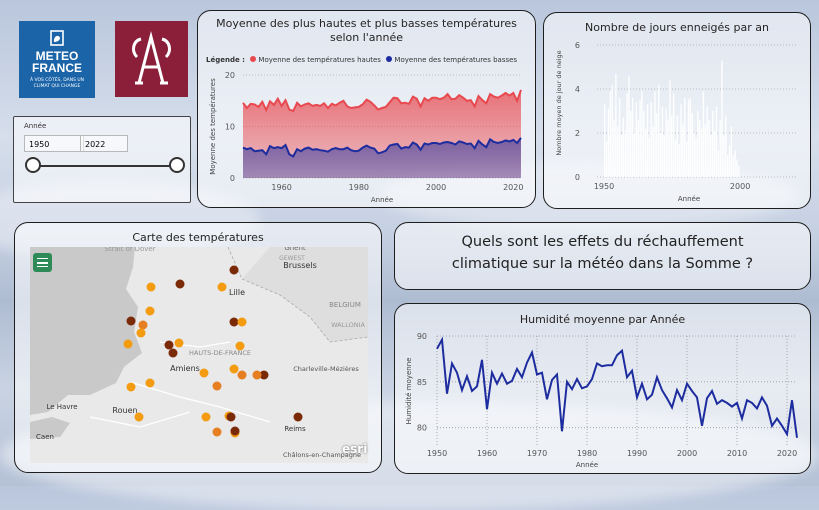  Describe the element at coordinates (185, 368) in the screenshot. I see `map-place-label: Amiens` at that location.